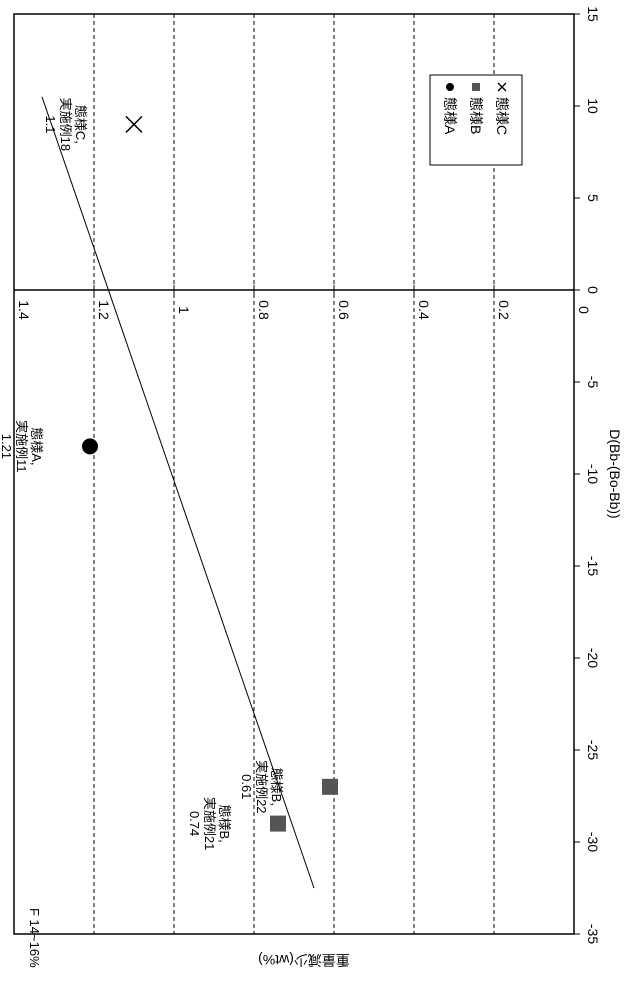 The width and height of the screenshot is (640, 983). Describe the element at coordinates (593, 382) in the screenshot. I see `x-tick-label: -5` at that location.